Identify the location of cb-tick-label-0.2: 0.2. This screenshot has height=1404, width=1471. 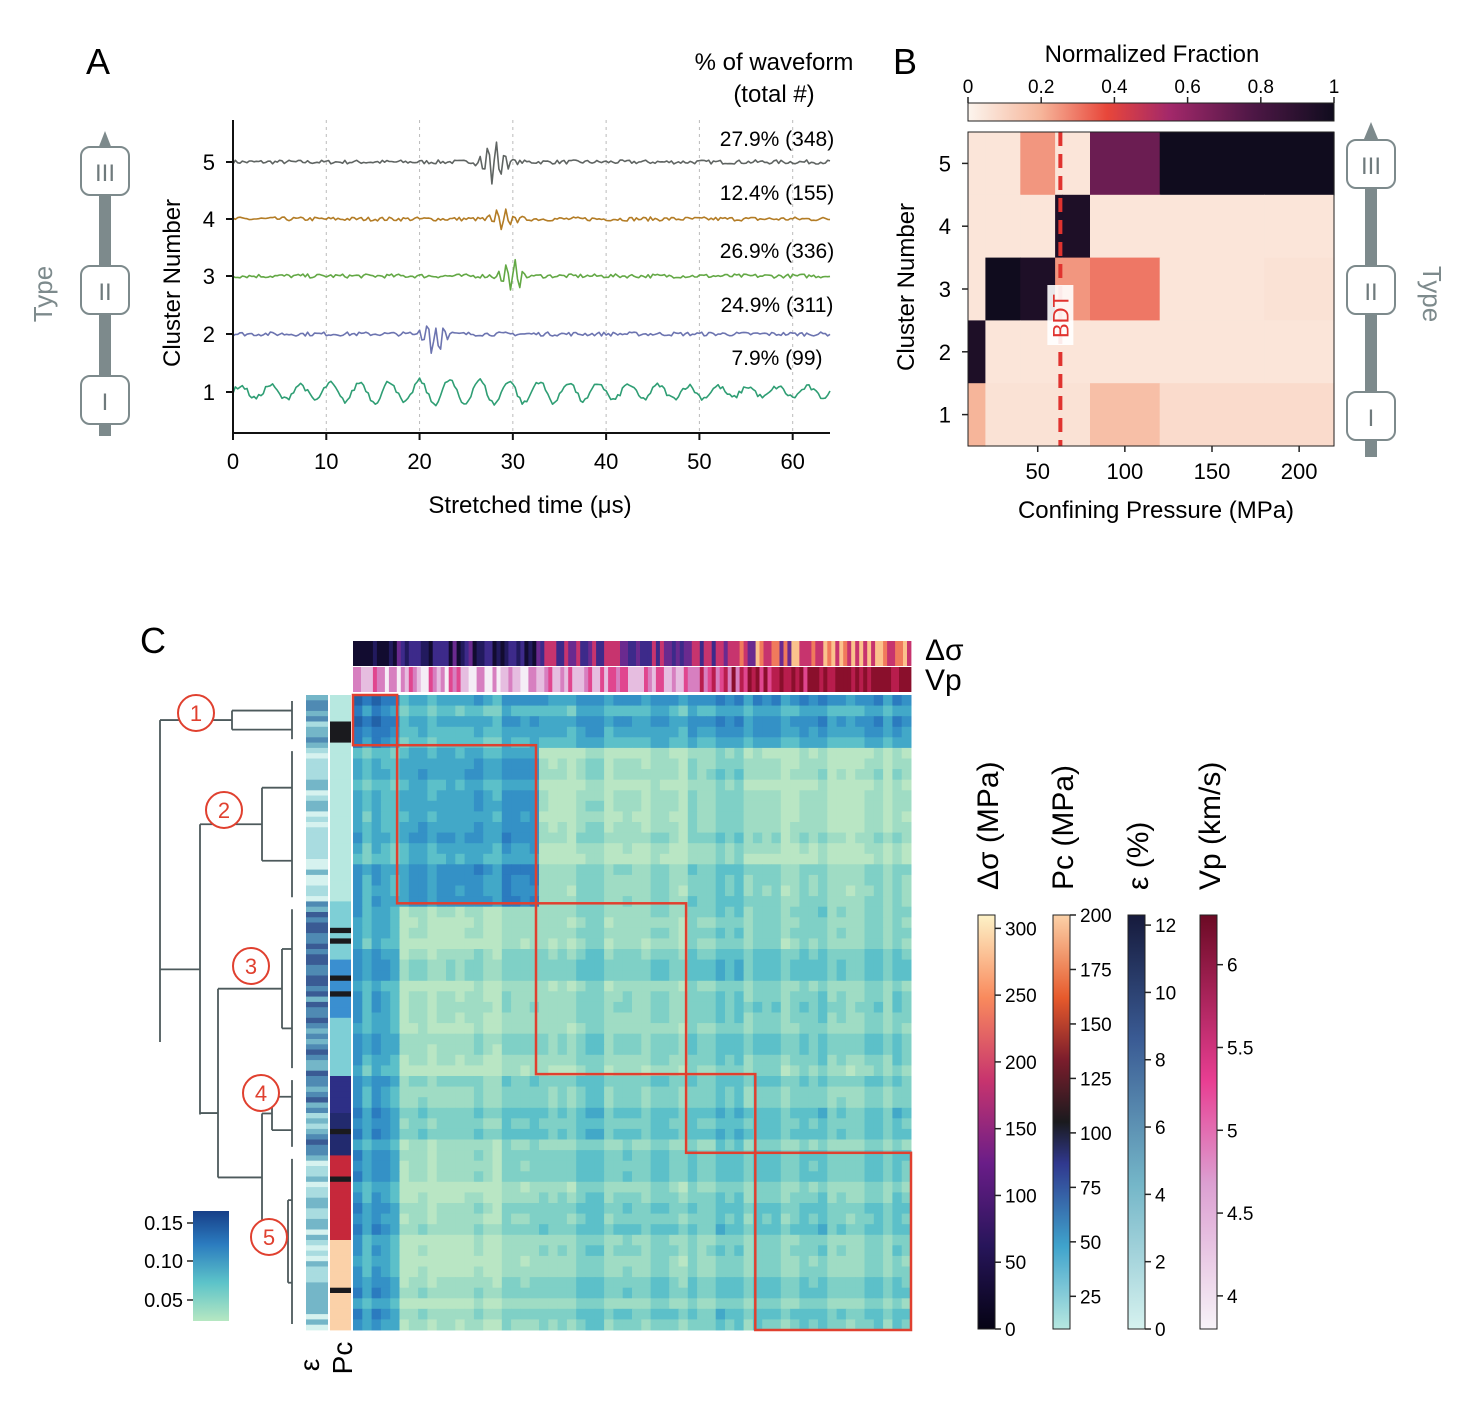
(1041, 87).